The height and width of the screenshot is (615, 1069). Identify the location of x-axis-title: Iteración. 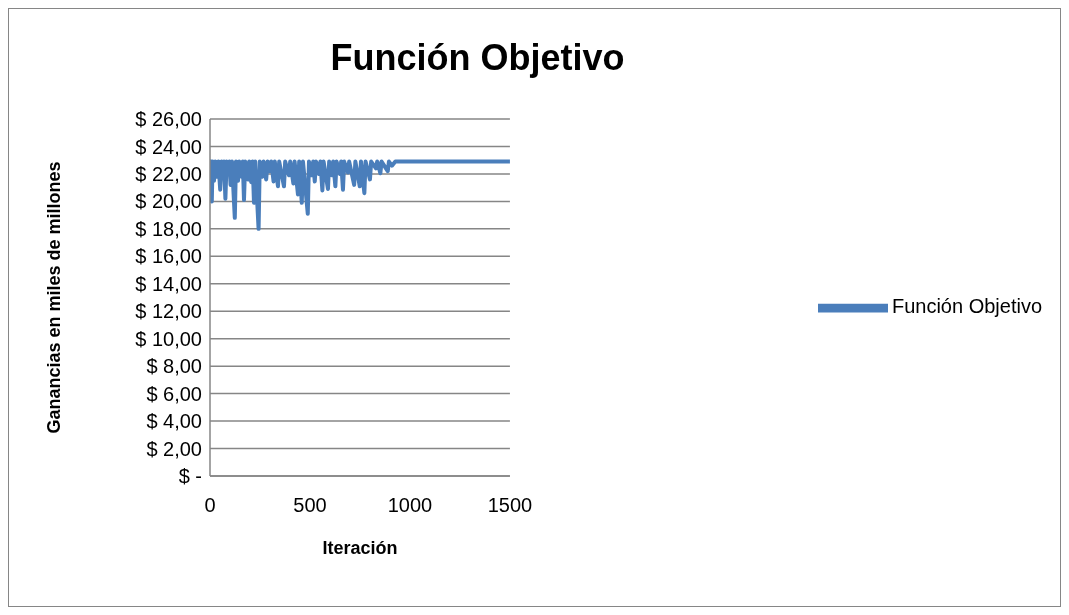
(360, 548).